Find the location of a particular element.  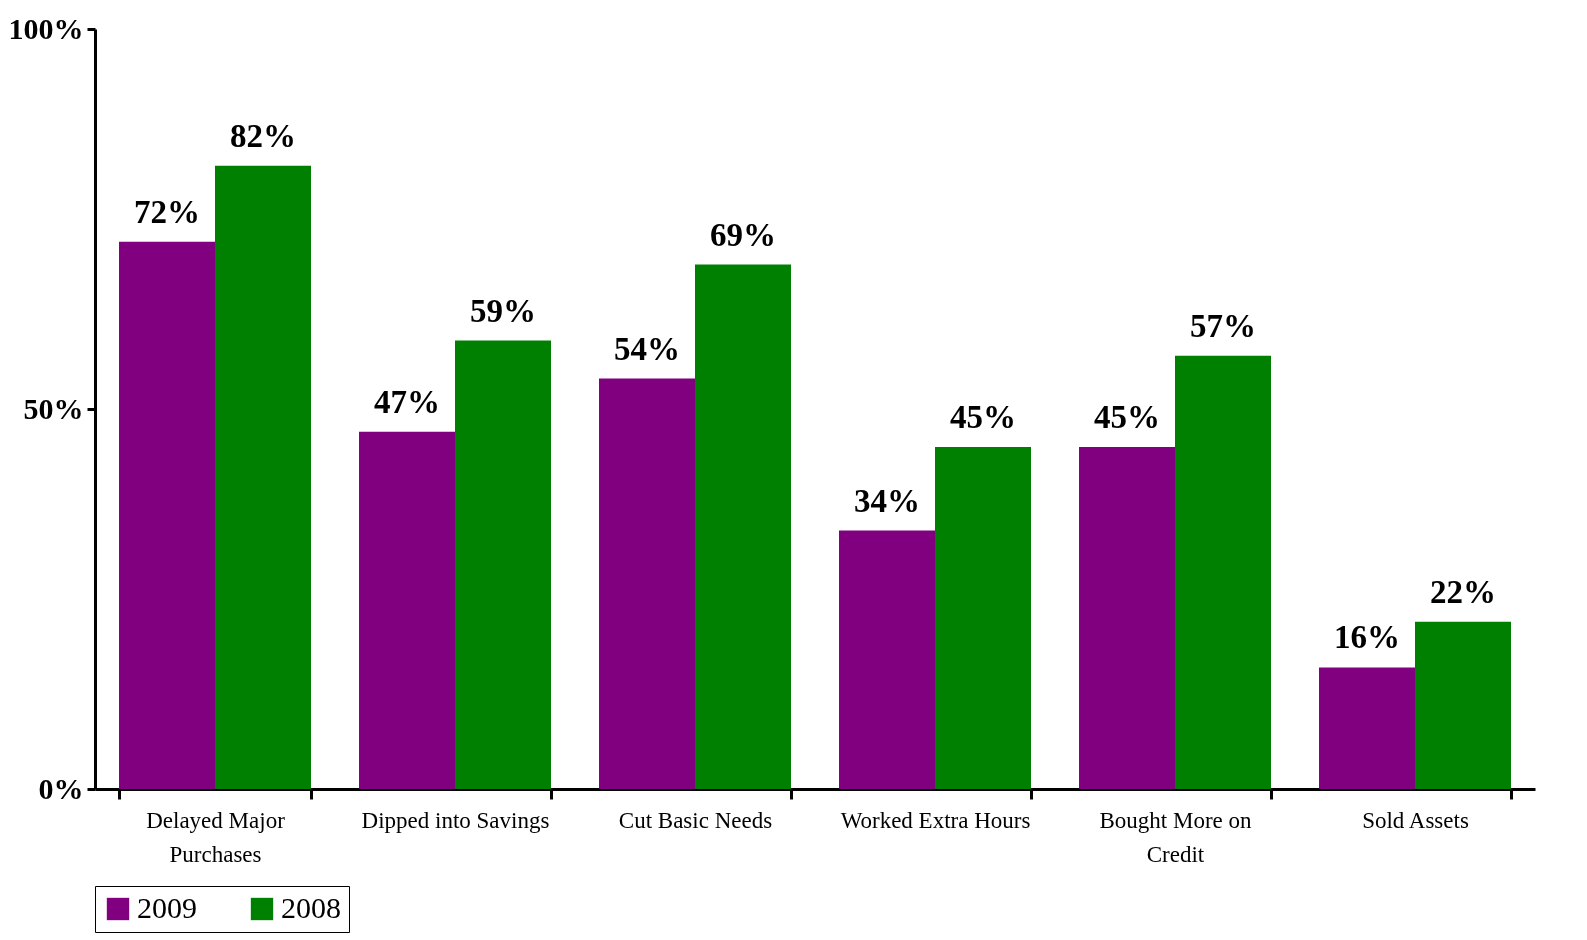

x-tick-label: Delayed Major Purchases is located at coordinates (216, 837).